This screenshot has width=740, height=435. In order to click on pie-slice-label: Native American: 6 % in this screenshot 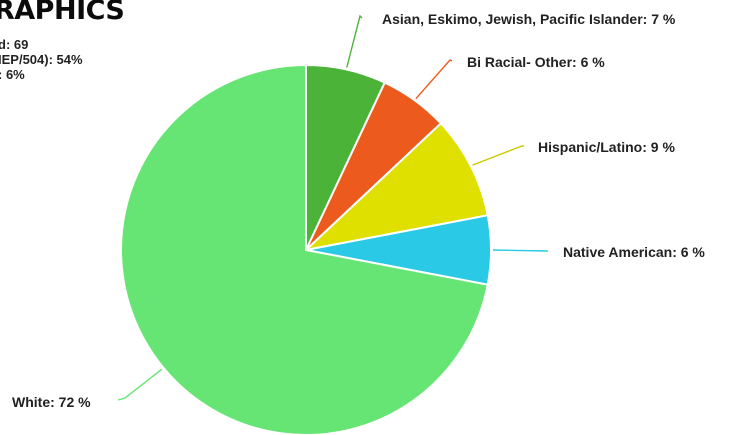, I will do `click(634, 252)`.